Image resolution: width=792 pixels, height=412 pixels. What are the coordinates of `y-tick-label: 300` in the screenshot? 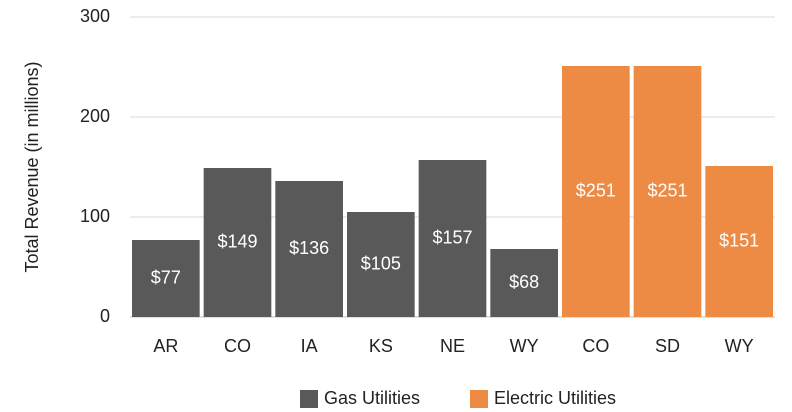 It's located at (95, 16).